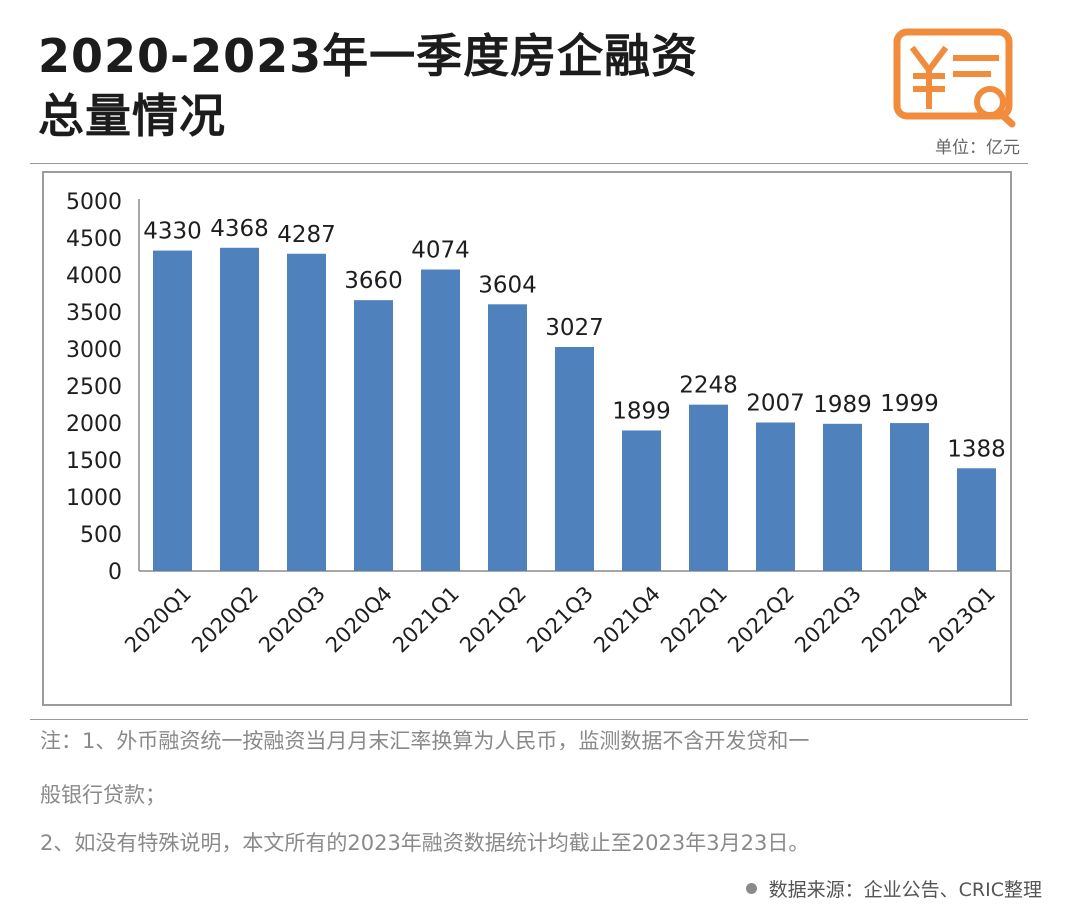  I want to click on source-caption: 数据来源：企业公告、CRIC整理, so click(893, 888).